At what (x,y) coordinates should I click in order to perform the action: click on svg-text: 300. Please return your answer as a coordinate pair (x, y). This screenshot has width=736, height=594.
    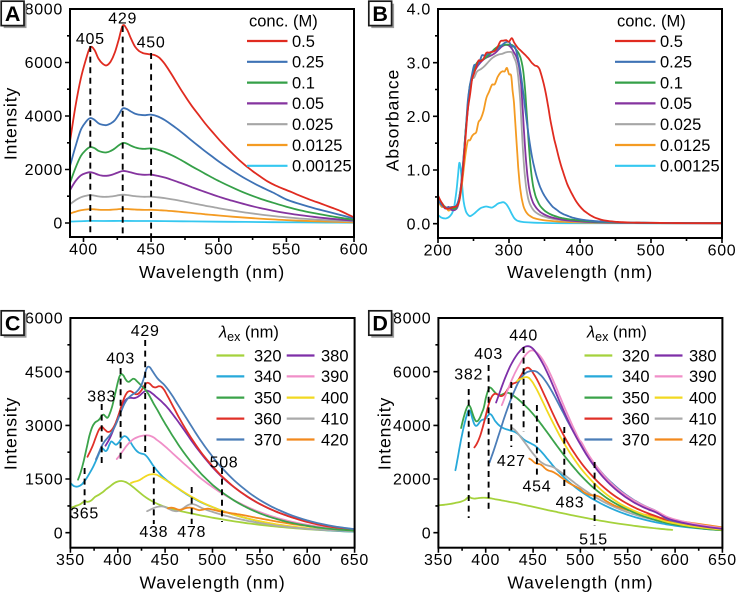
    Looking at the image, I should click on (509, 250).